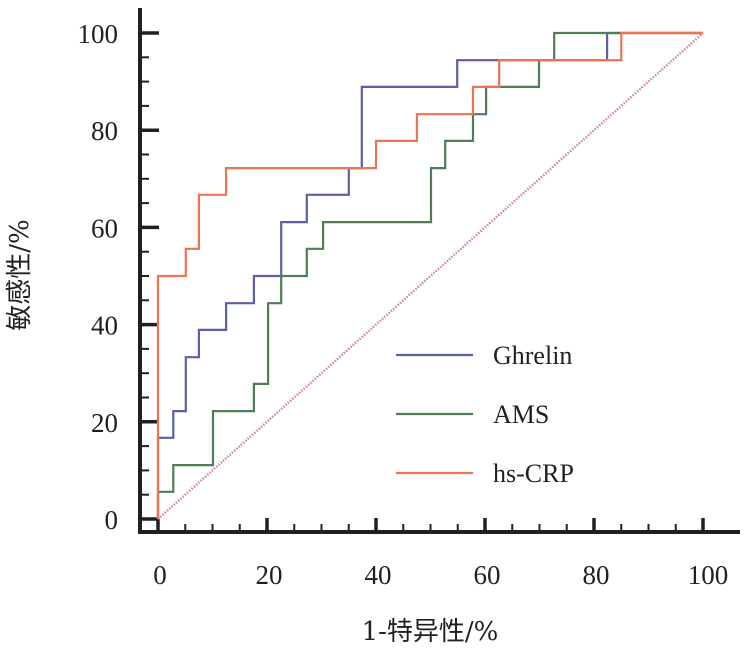  I want to click on x-tick-label: 60, so click(487, 575).